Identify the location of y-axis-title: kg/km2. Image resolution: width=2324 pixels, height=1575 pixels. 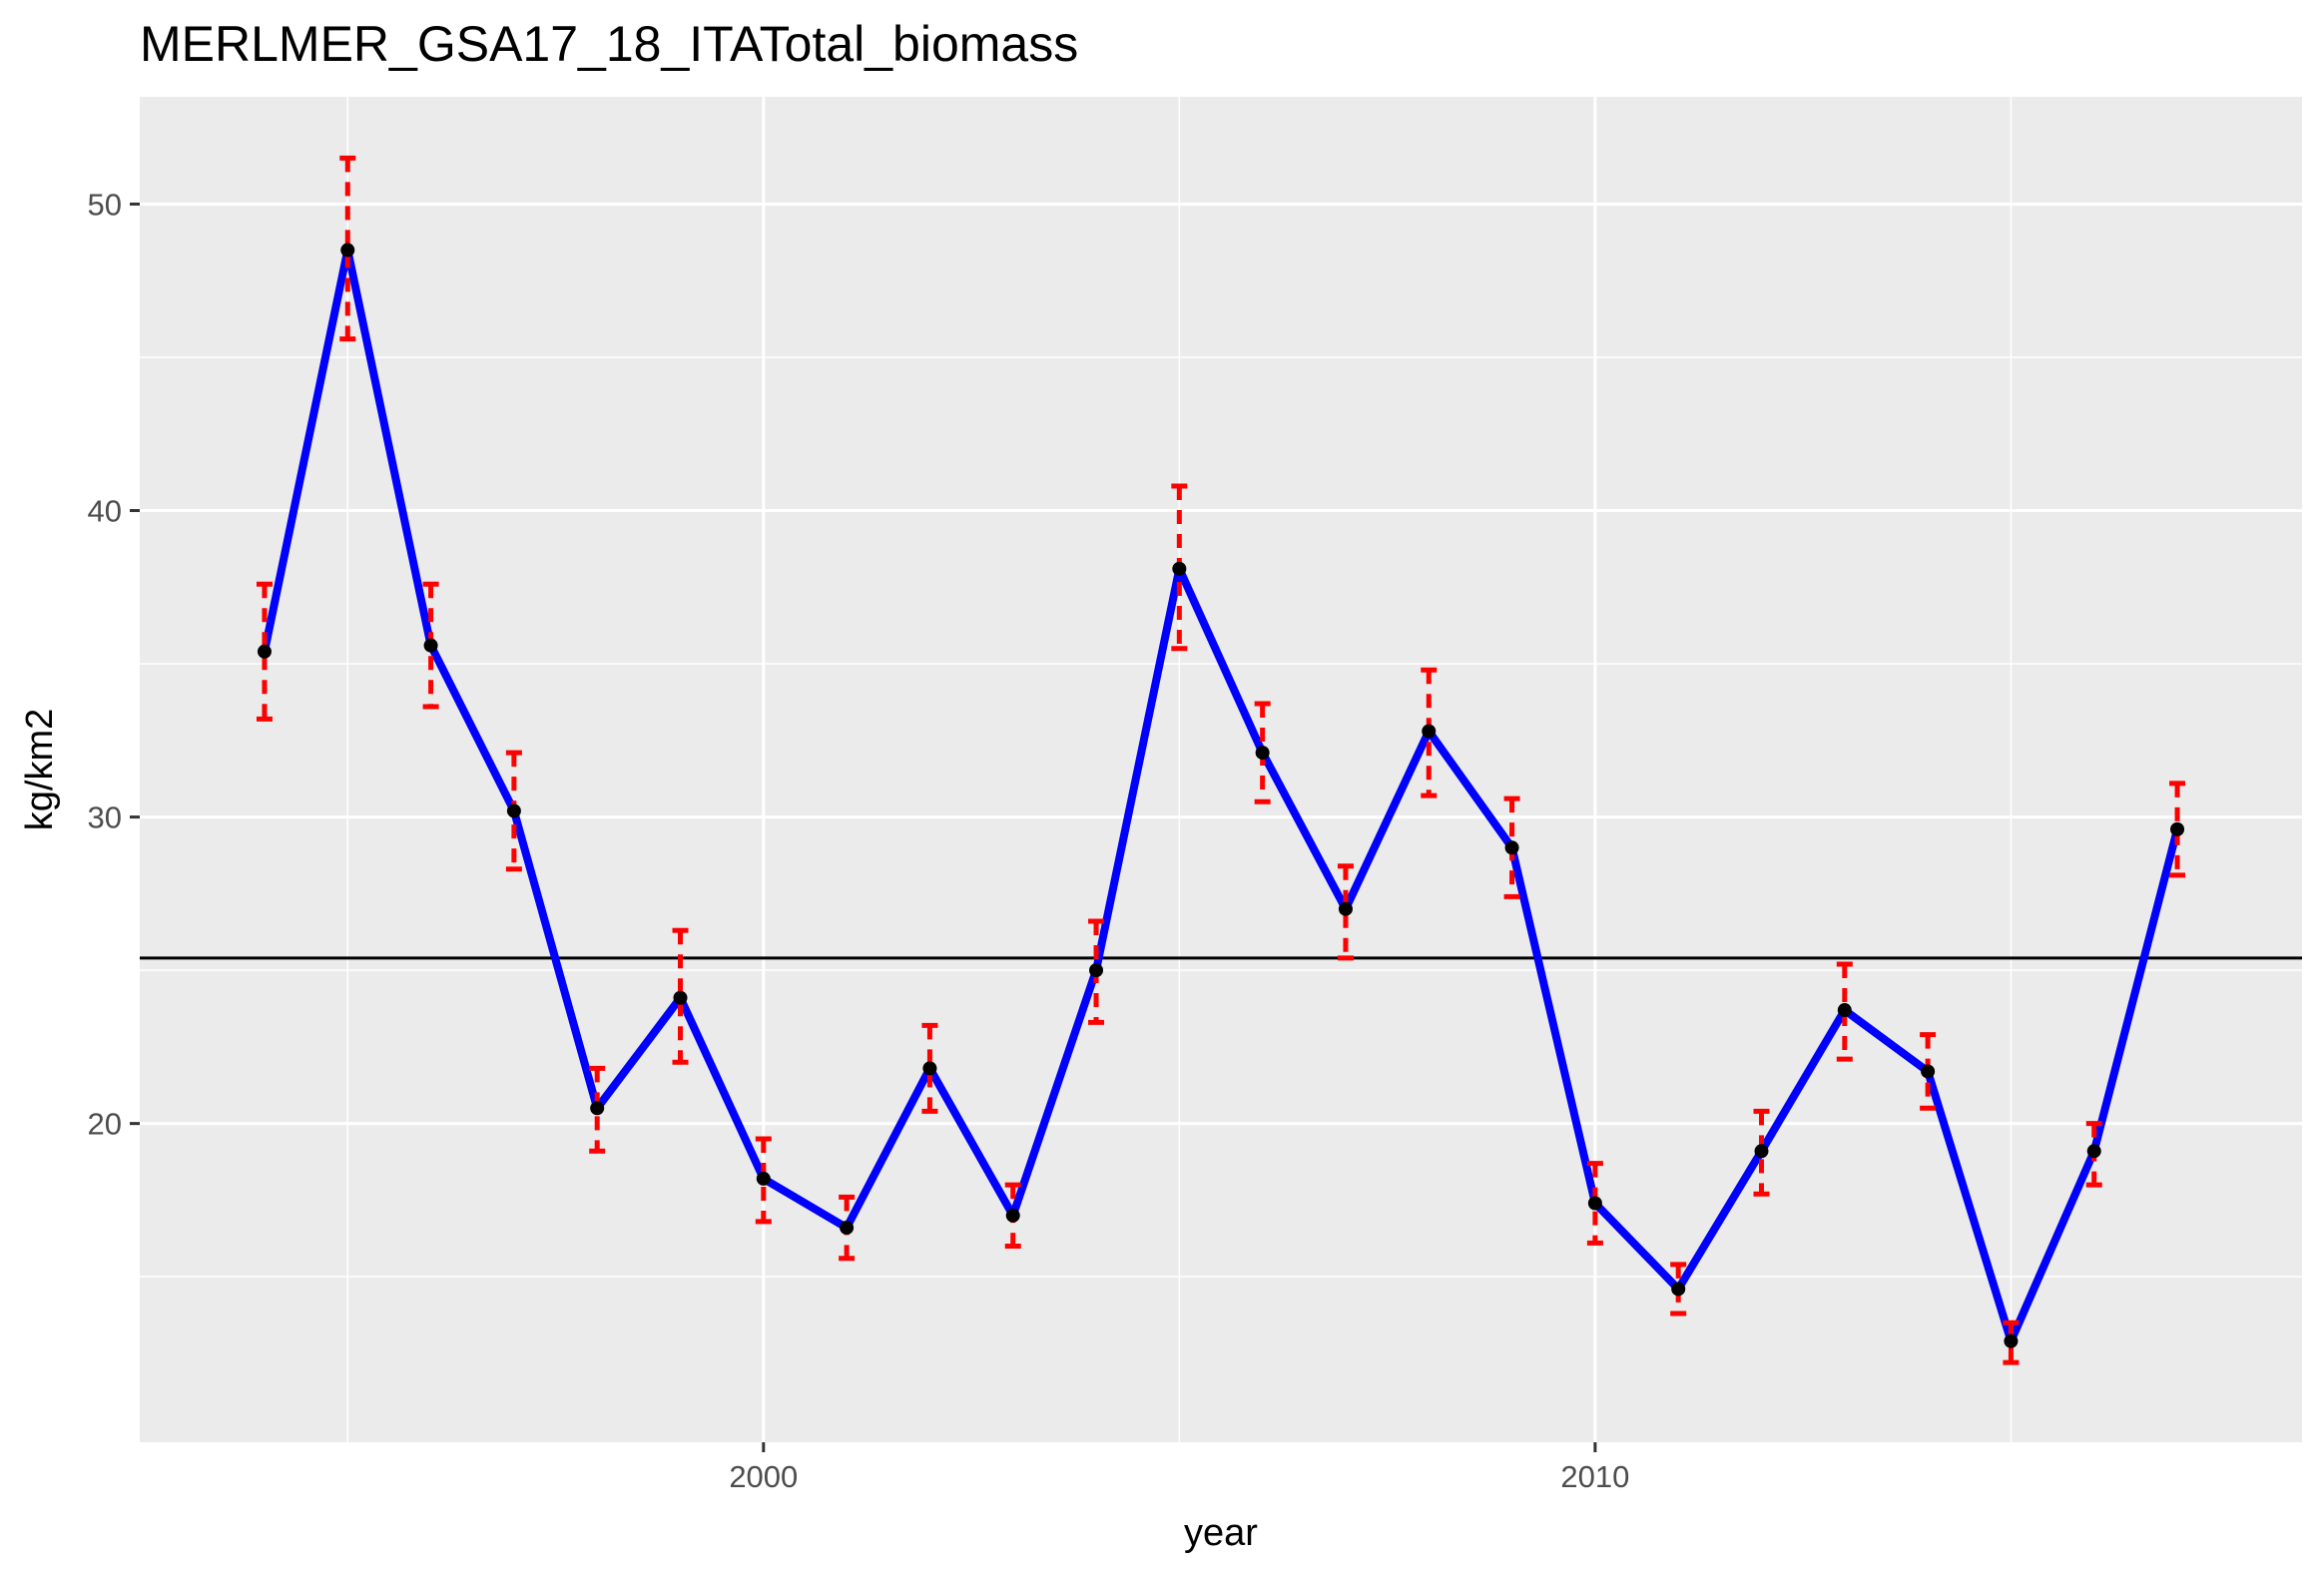
(40, 769).